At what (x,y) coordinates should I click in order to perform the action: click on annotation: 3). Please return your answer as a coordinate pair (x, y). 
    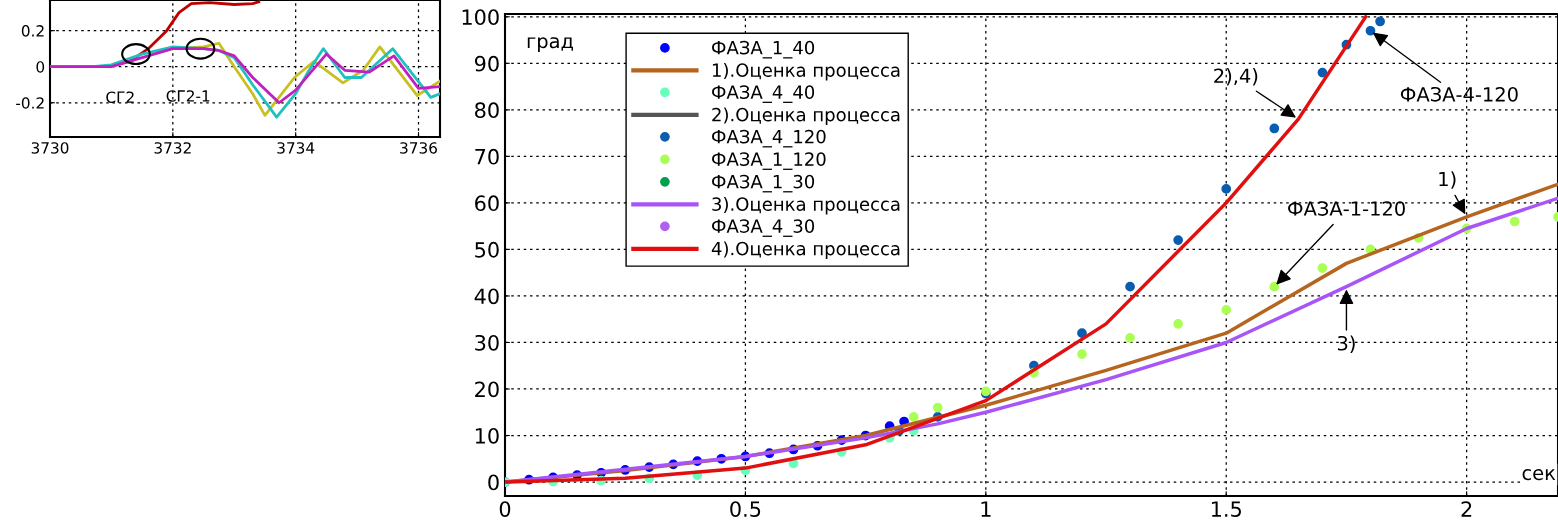
    Looking at the image, I should click on (1346, 344).